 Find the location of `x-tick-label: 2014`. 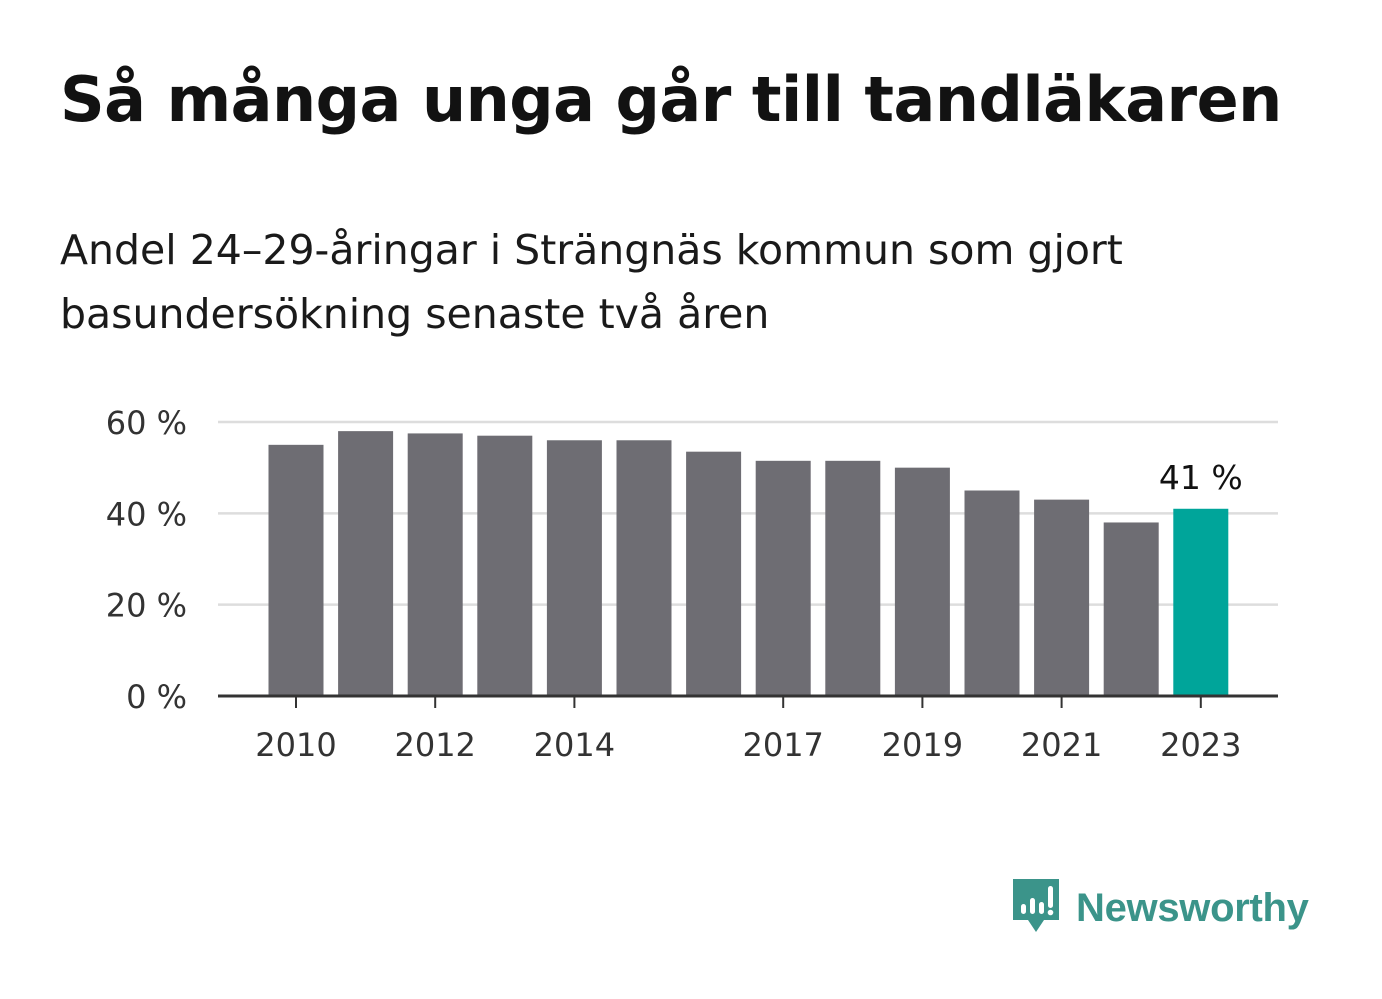

x-tick-label: 2014 is located at coordinates (574, 745).